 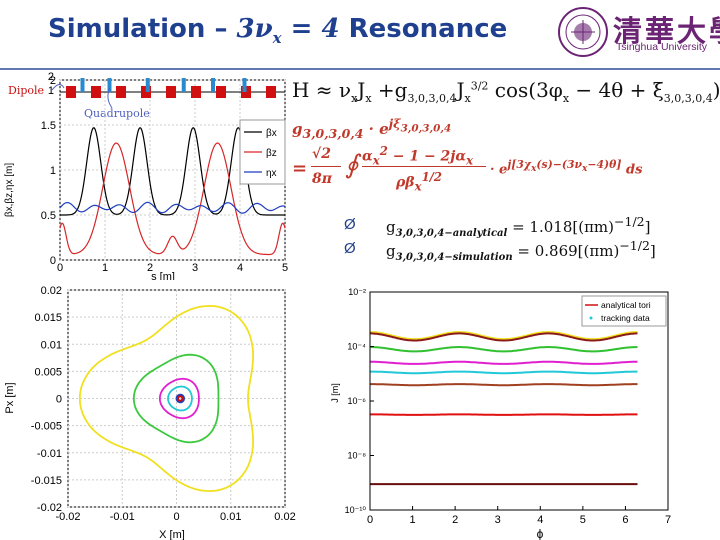 What do you see at coordinates (326, 166) in the screenshot?
I see `g-rhs-frac-bar` at bounding box center [326, 166].